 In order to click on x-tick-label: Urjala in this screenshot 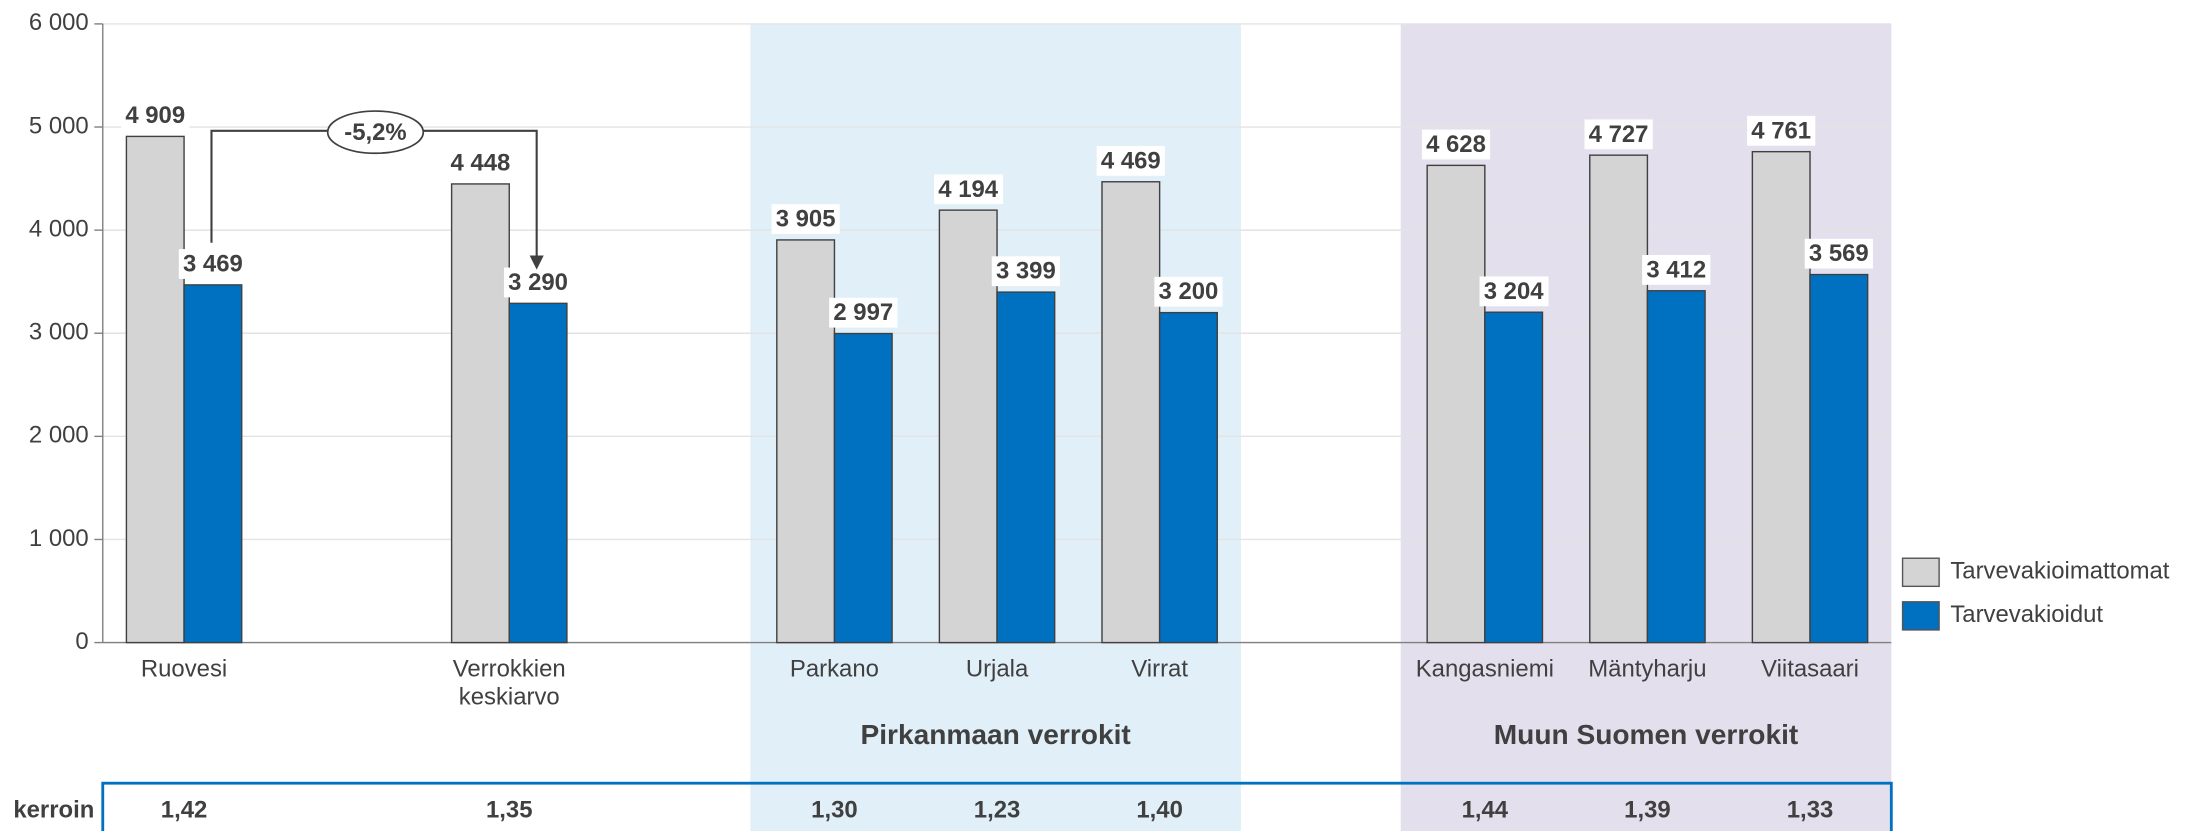, I will do `click(997, 668)`.